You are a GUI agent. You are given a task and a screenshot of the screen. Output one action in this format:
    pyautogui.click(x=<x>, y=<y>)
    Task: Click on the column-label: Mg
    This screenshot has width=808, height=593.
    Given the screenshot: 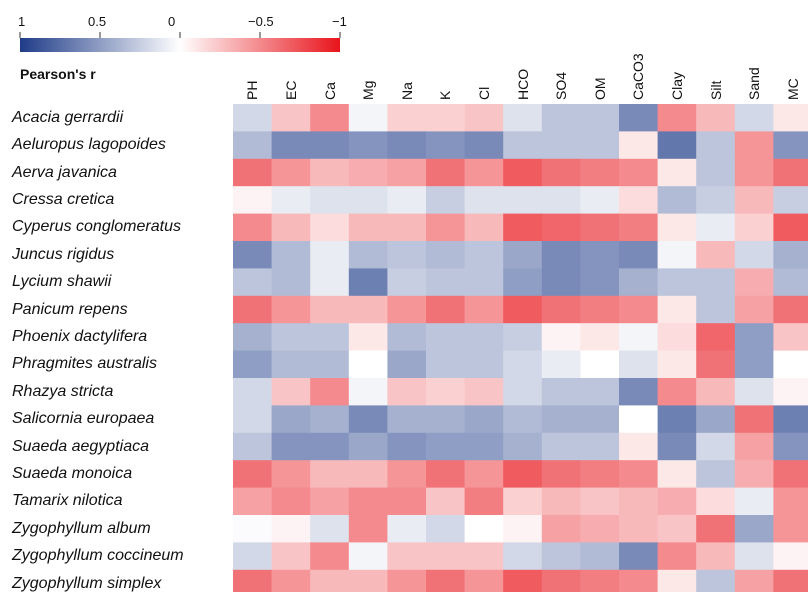 What is the action you would take?
    pyautogui.click(x=368, y=90)
    